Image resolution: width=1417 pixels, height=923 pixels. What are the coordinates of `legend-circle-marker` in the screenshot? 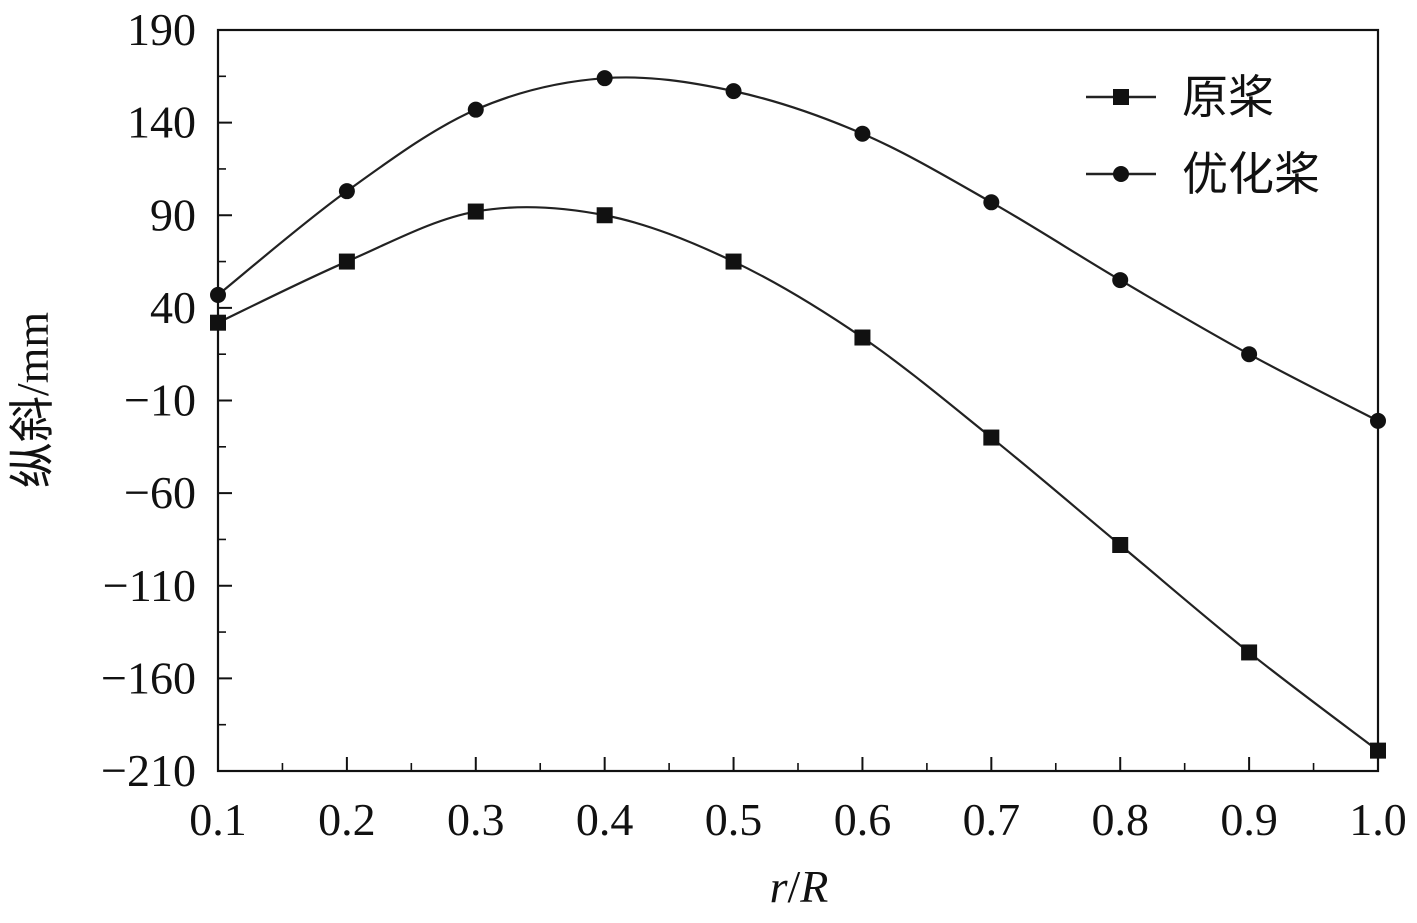 It's located at (1121, 174).